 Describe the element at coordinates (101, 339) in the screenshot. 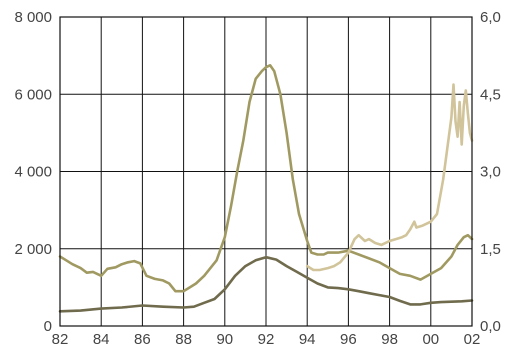

I see `x-tick-label: 84` at that location.